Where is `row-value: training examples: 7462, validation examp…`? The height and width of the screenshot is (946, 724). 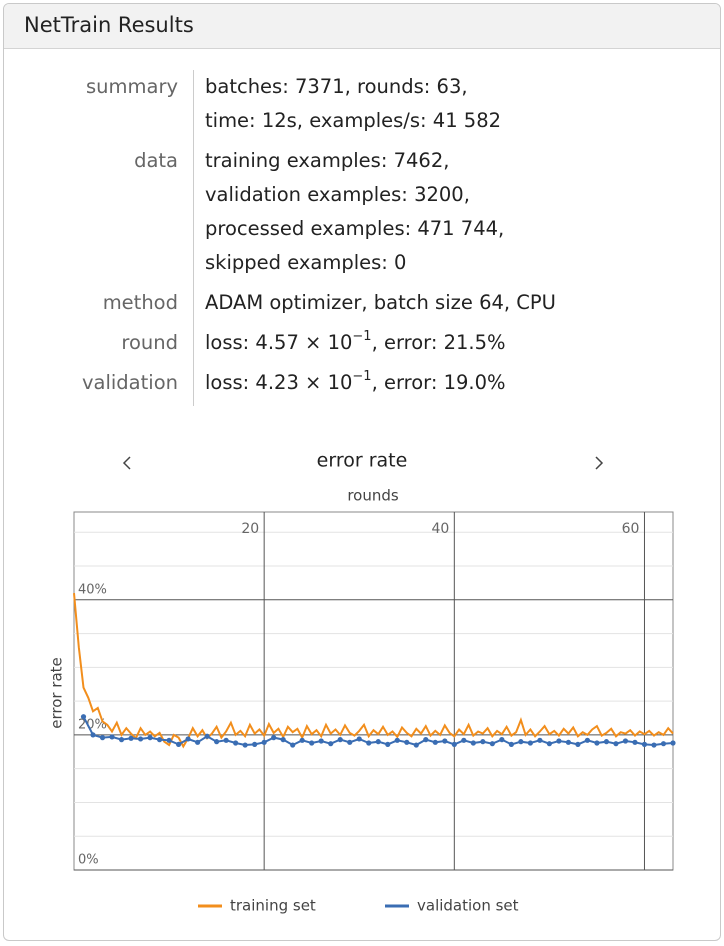
row-value: training examples: 7462, validation examp… is located at coordinates (349, 215).